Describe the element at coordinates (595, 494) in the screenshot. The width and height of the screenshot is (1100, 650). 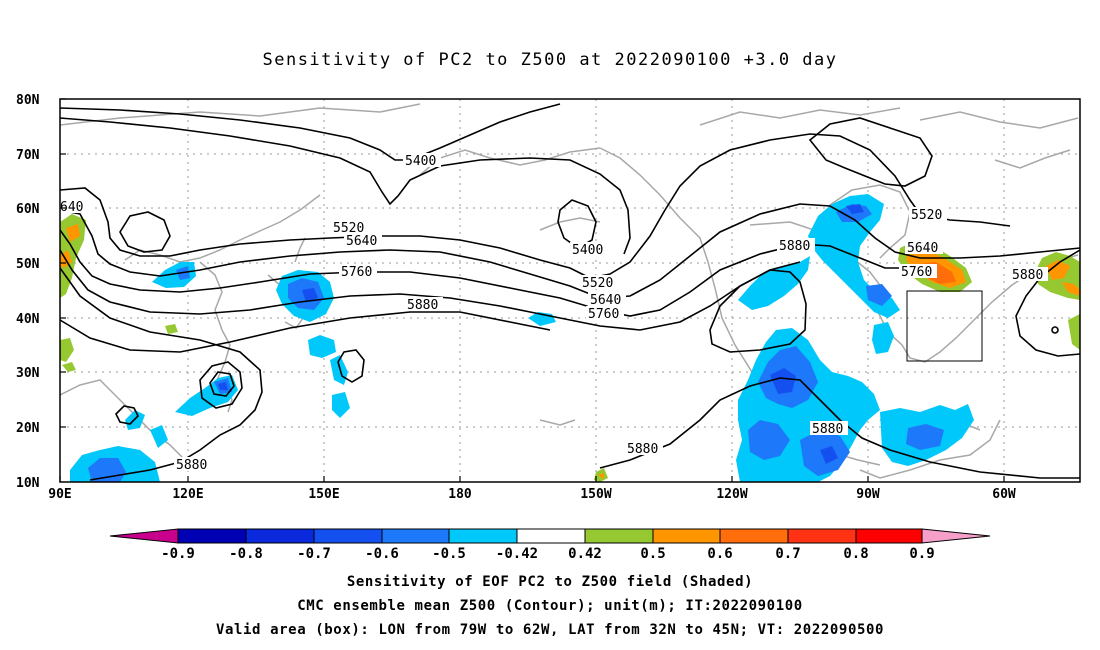
I see `lon-label: 150W` at that location.